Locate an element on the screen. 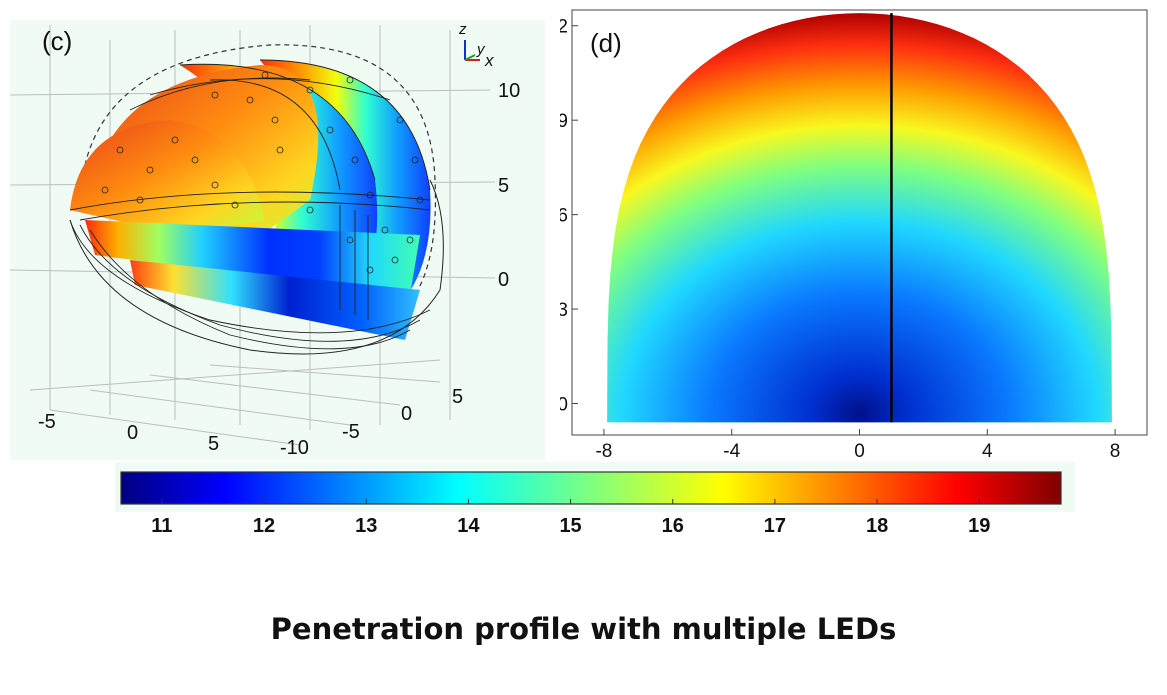  axis-triad-icon: z y x is located at coordinates (476, 45).